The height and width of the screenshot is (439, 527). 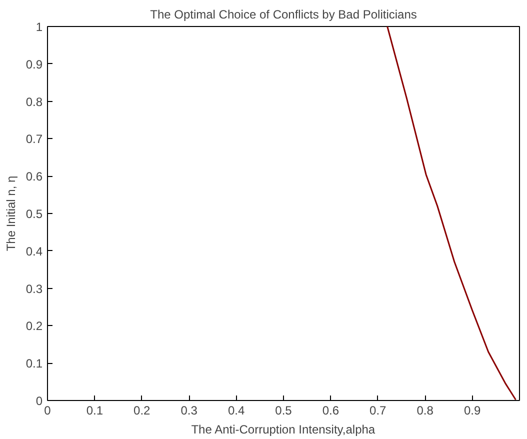 I want to click on y-tick-label: 0.6, so click(x=34, y=177).